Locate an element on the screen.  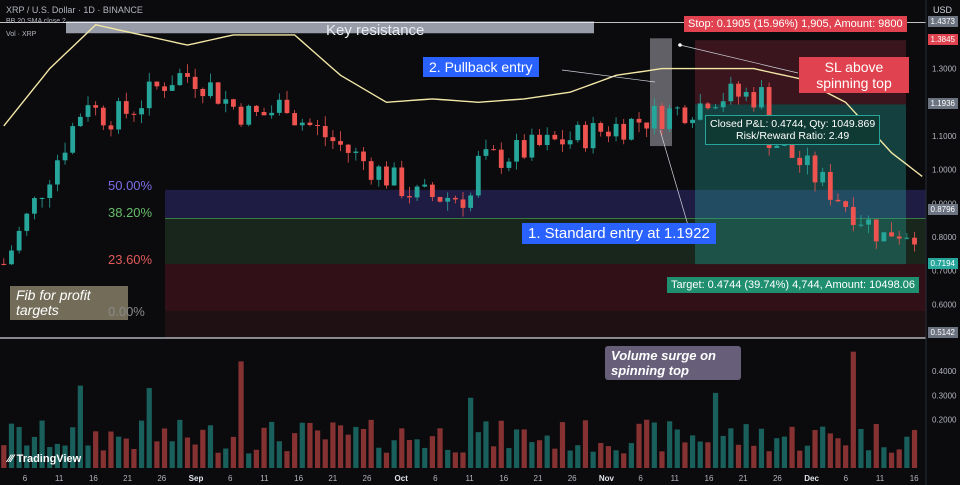
price-axis-label: 1.3845 is located at coordinates (942, 40).